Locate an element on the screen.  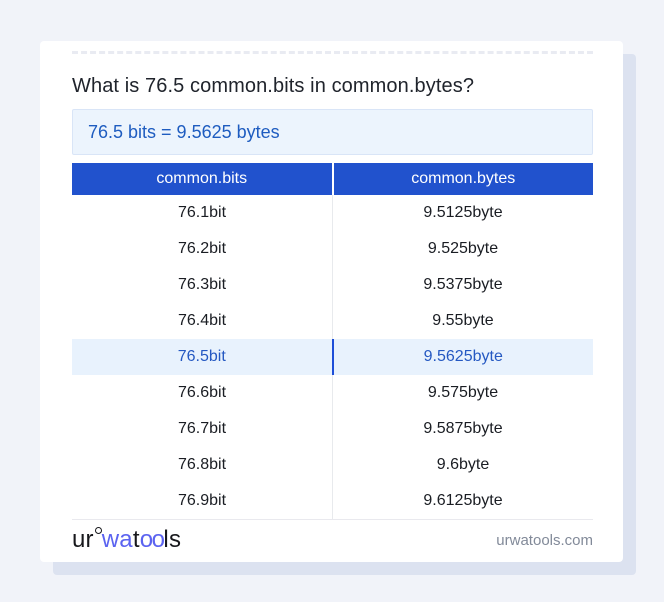
table-cell-bytes: 9.5875byte is located at coordinates (462, 429).